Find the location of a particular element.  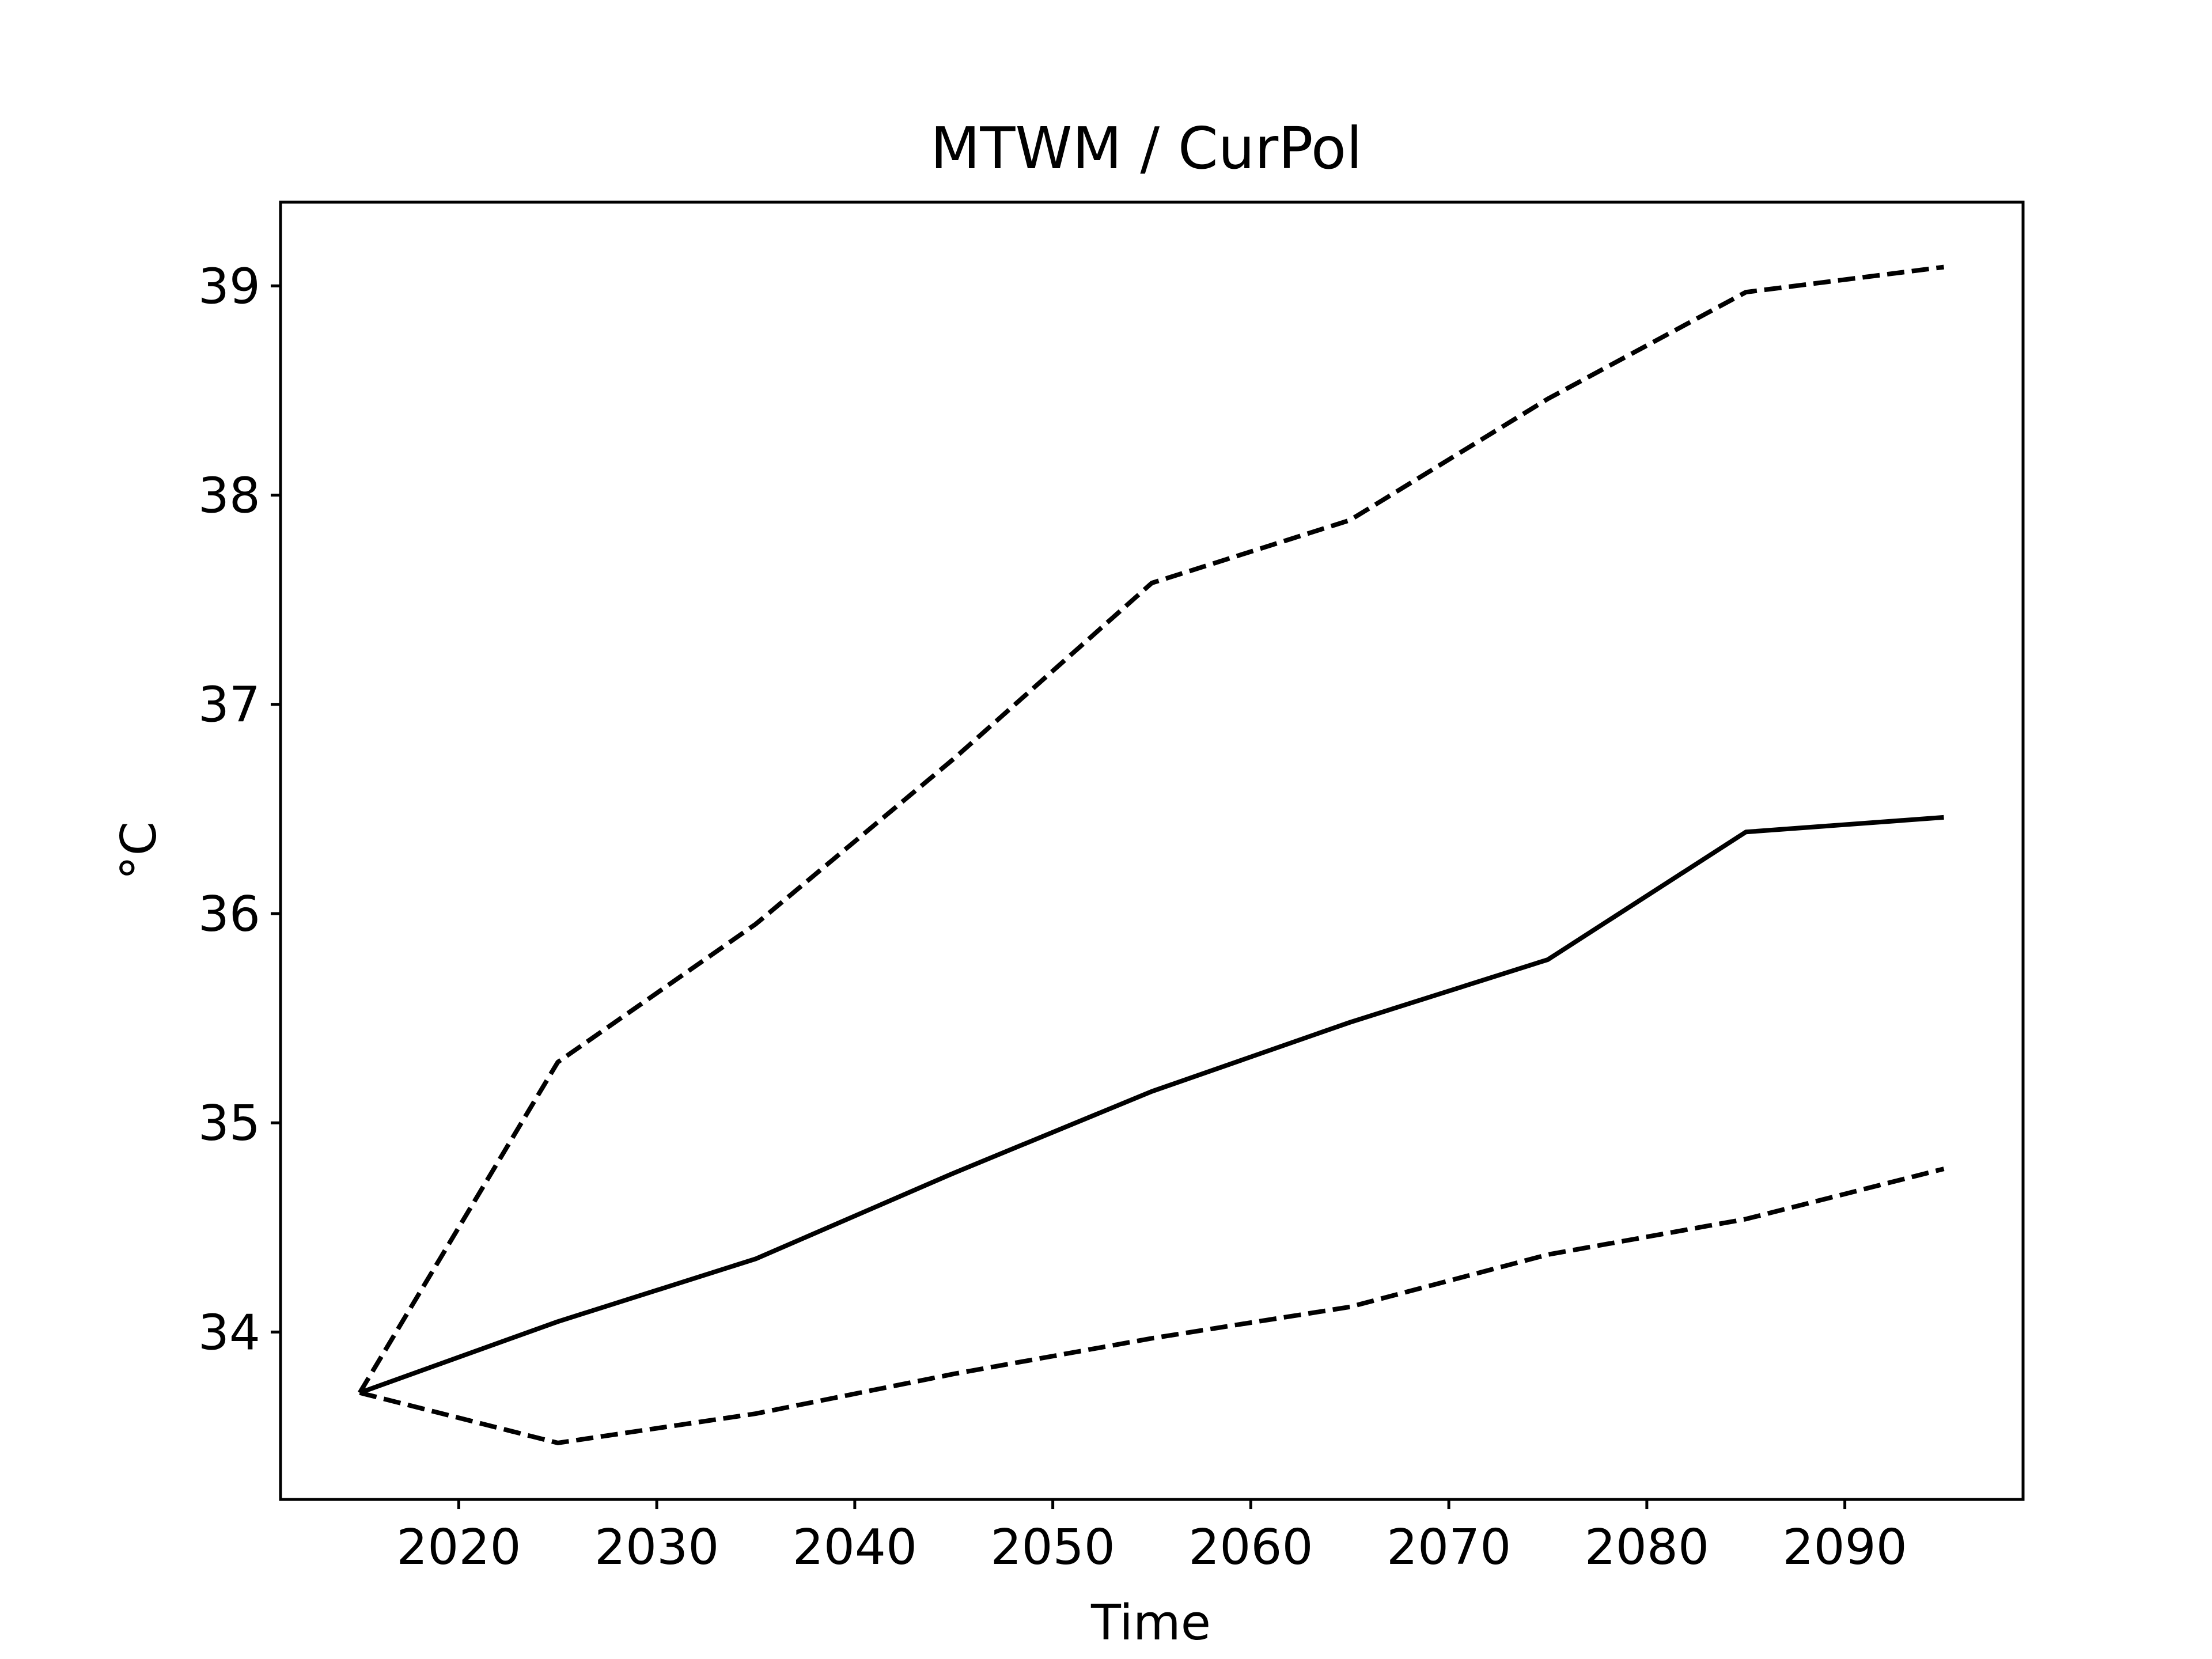

y-tick-label: 38 is located at coordinates (229, 496).